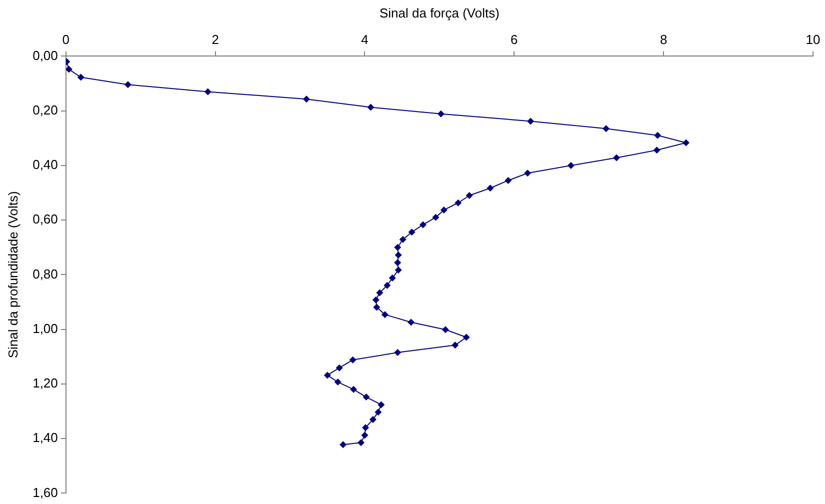  I want to click on y-tick-label: 1,60, so click(45, 492).